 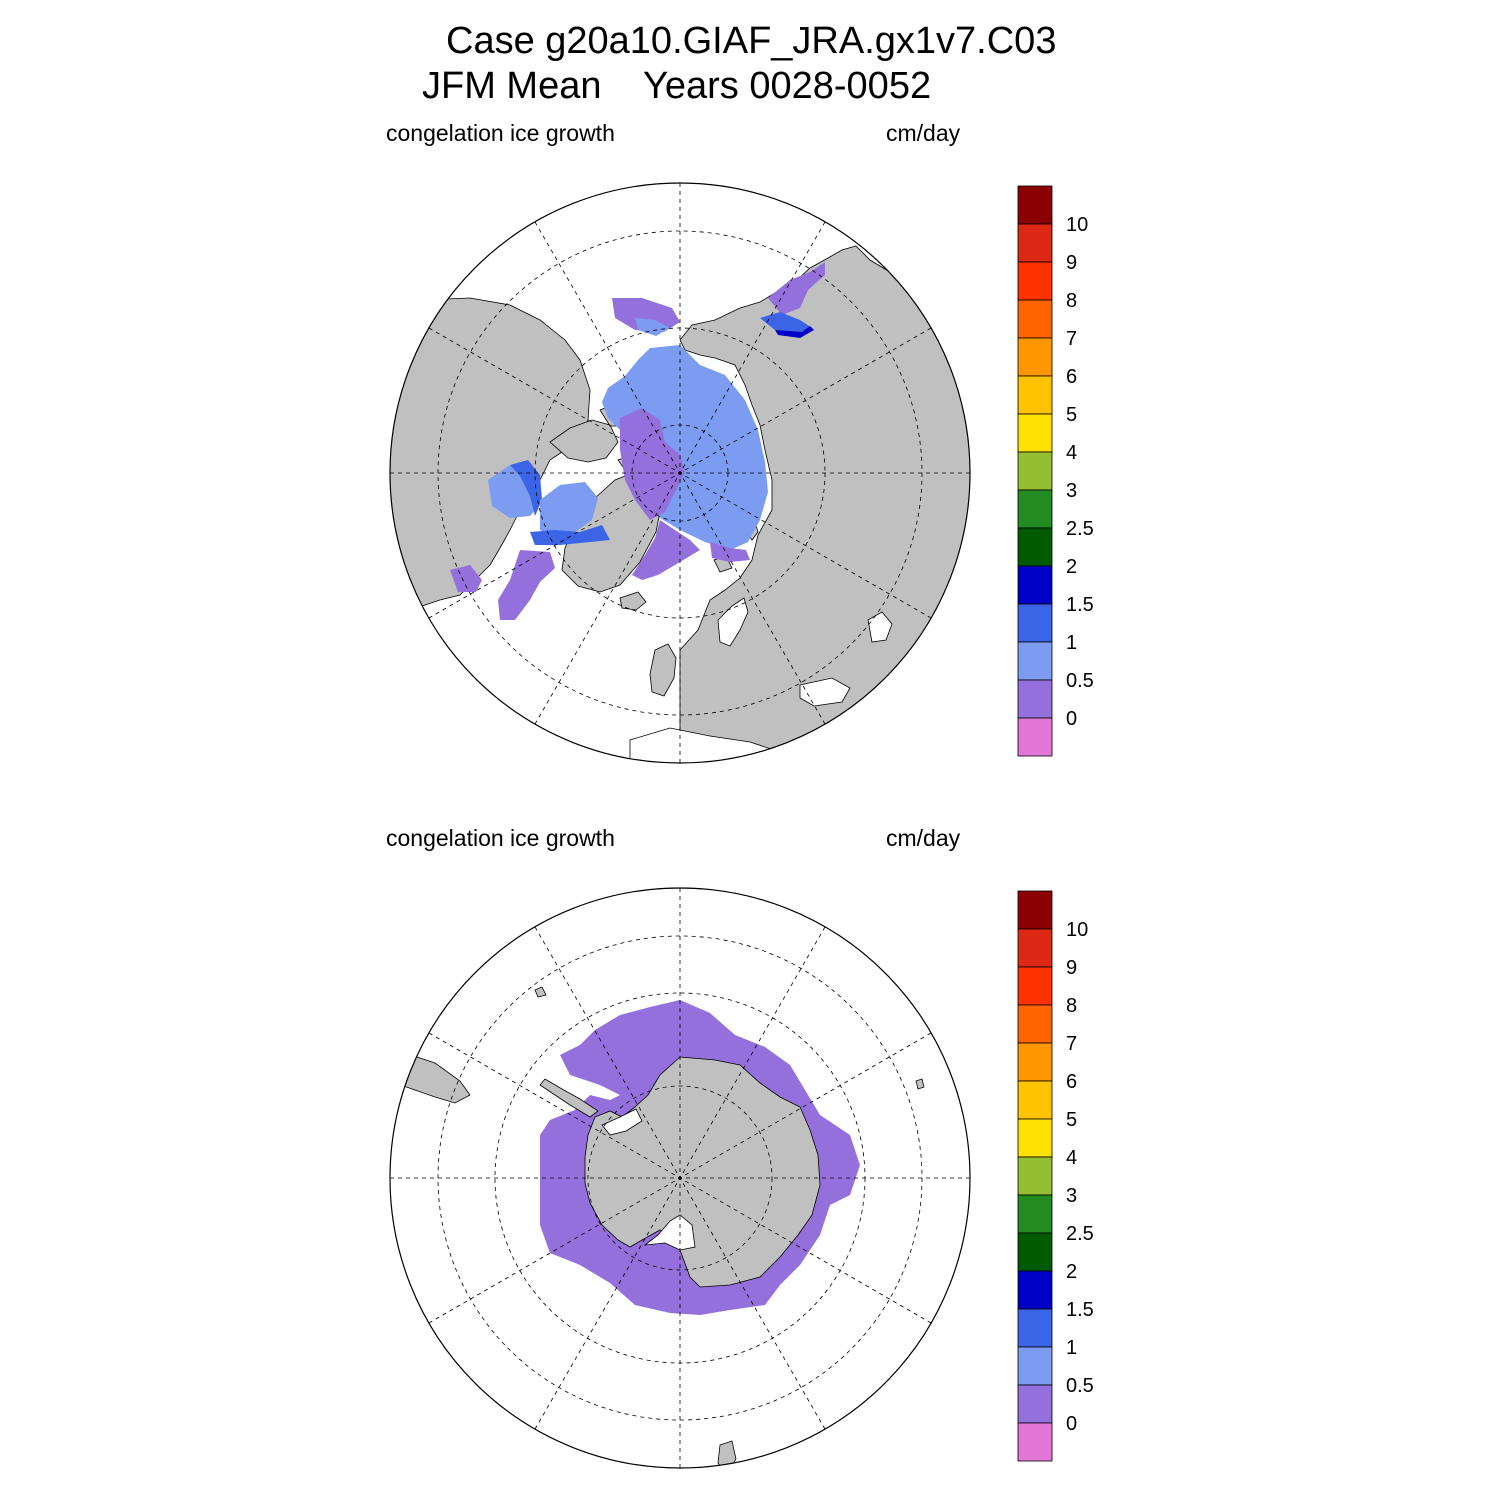 What do you see at coordinates (1071, 1158) in the screenshot?
I see `sh-colorbar-tick-label: 4` at bounding box center [1071, 1158].